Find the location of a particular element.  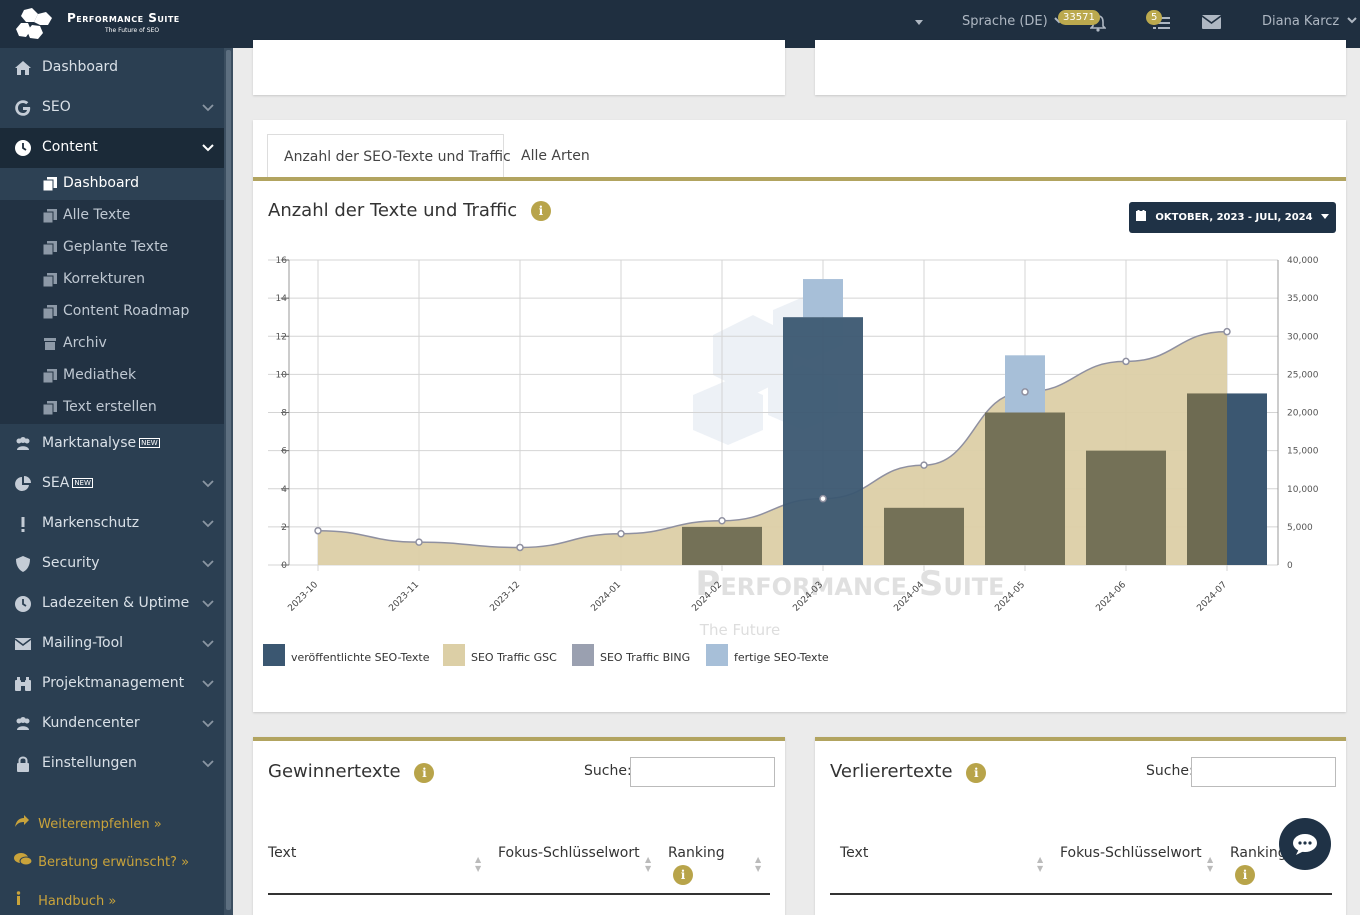

y2-tick-label: 5,000 is located at coordinates (1300, 528).